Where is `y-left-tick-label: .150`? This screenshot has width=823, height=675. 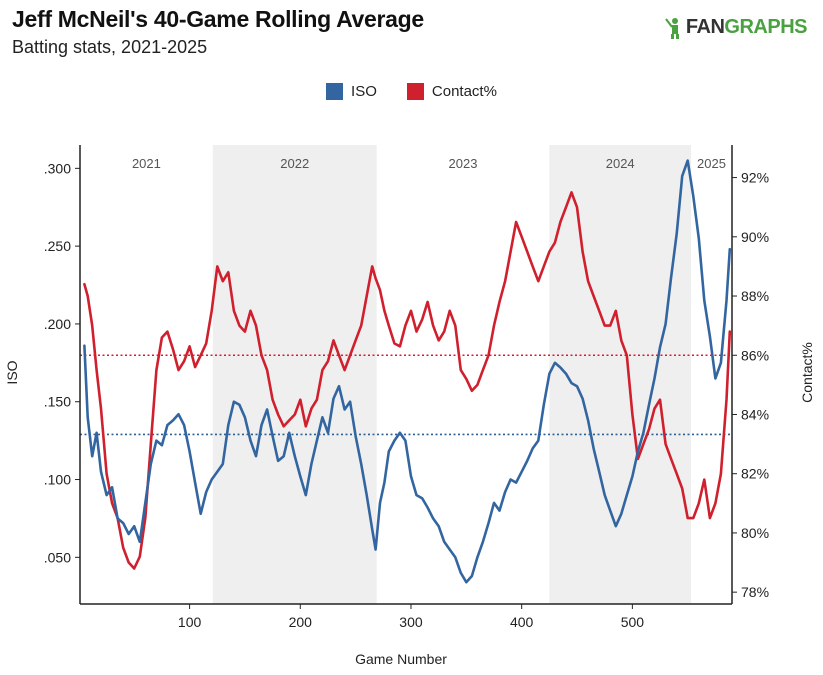
y-left-tick-label: .150 is located at coordinates (57, 402).